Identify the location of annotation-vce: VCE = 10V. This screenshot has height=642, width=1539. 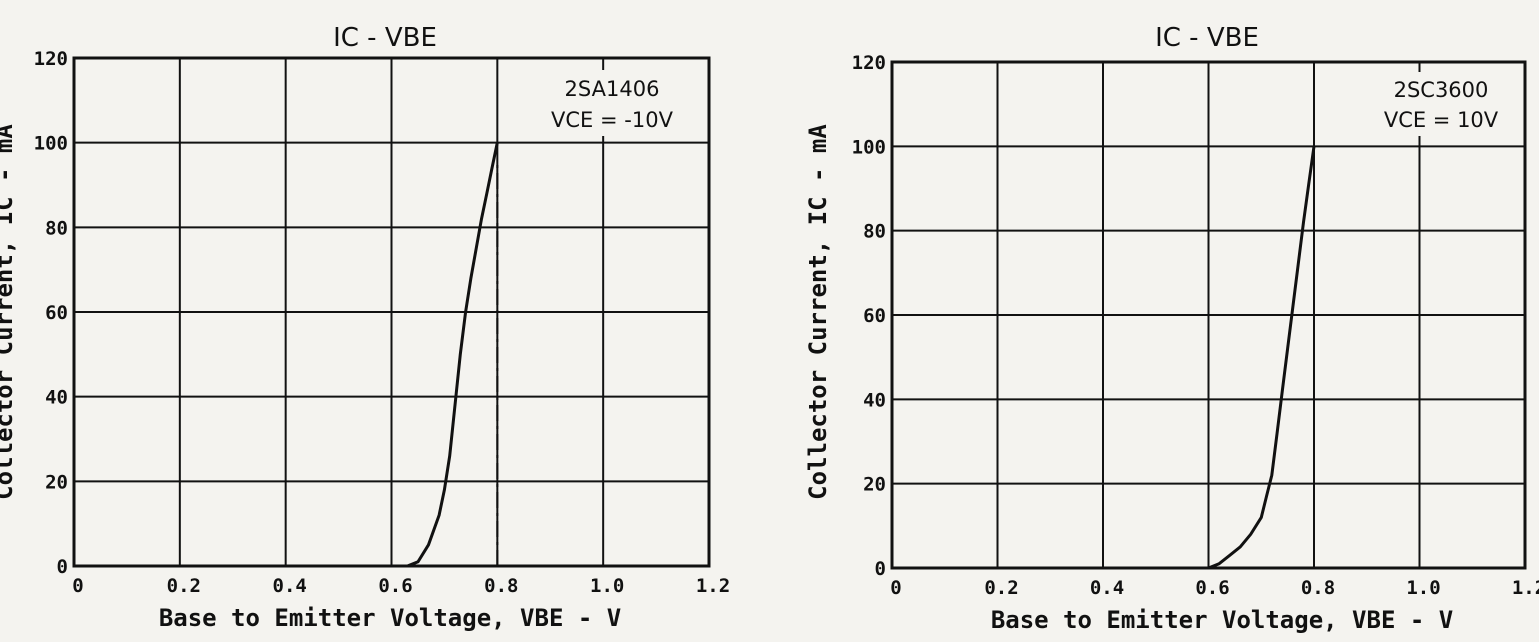
(1441, 120).